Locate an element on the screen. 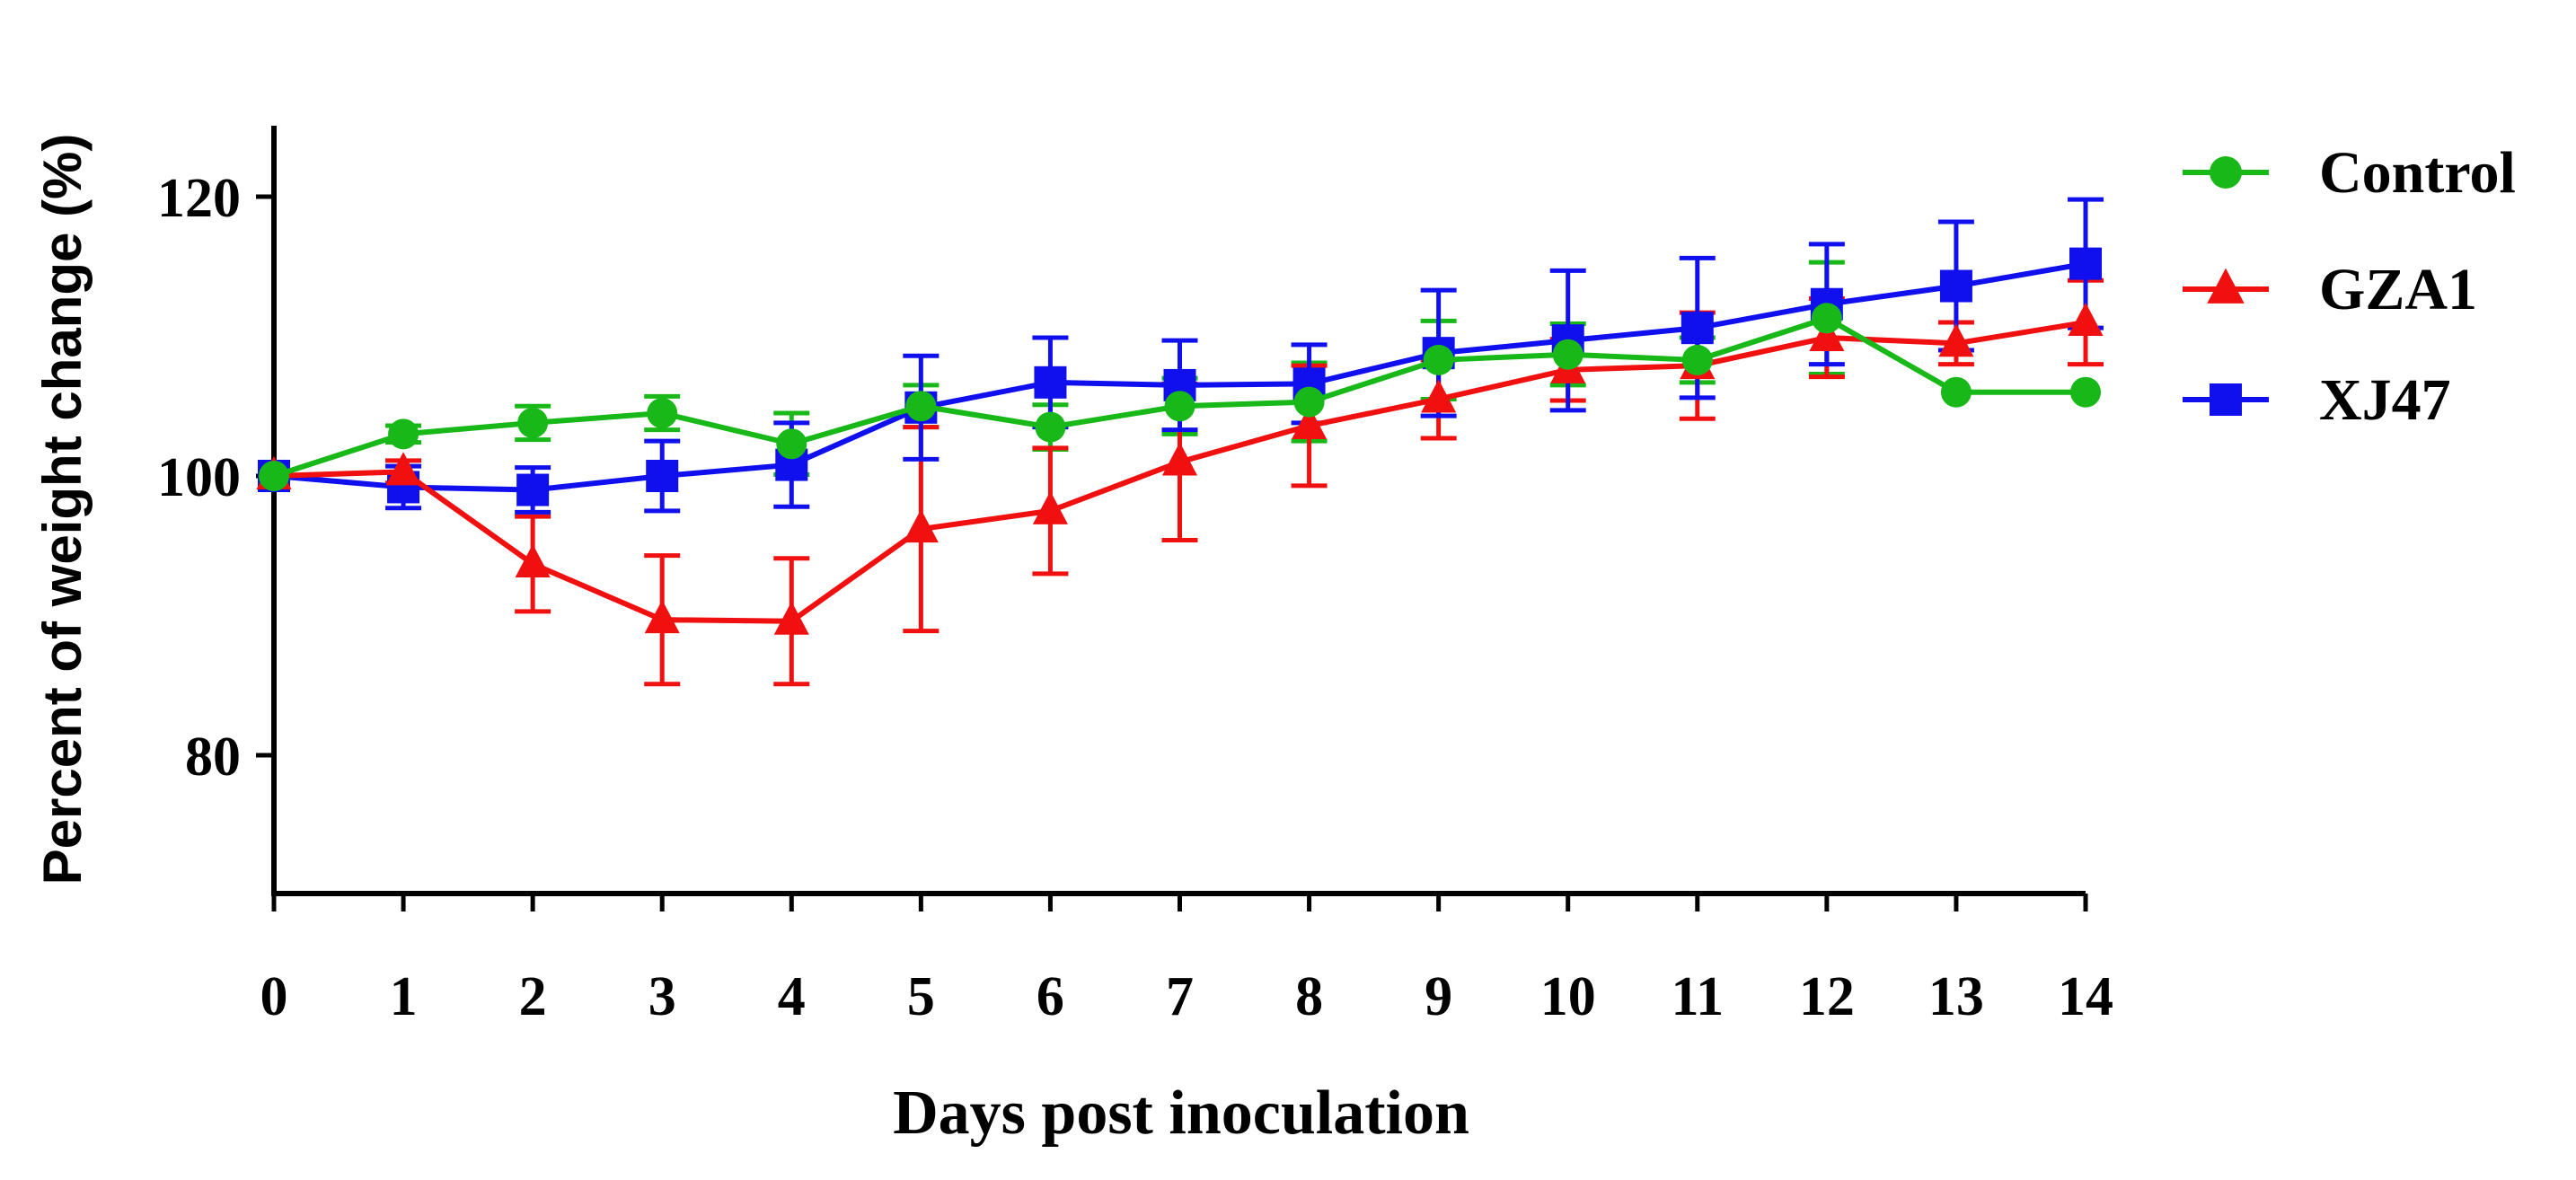 The image size is (2576, 1180). x-tick-label: 2 is located at coordinates (533, 997).